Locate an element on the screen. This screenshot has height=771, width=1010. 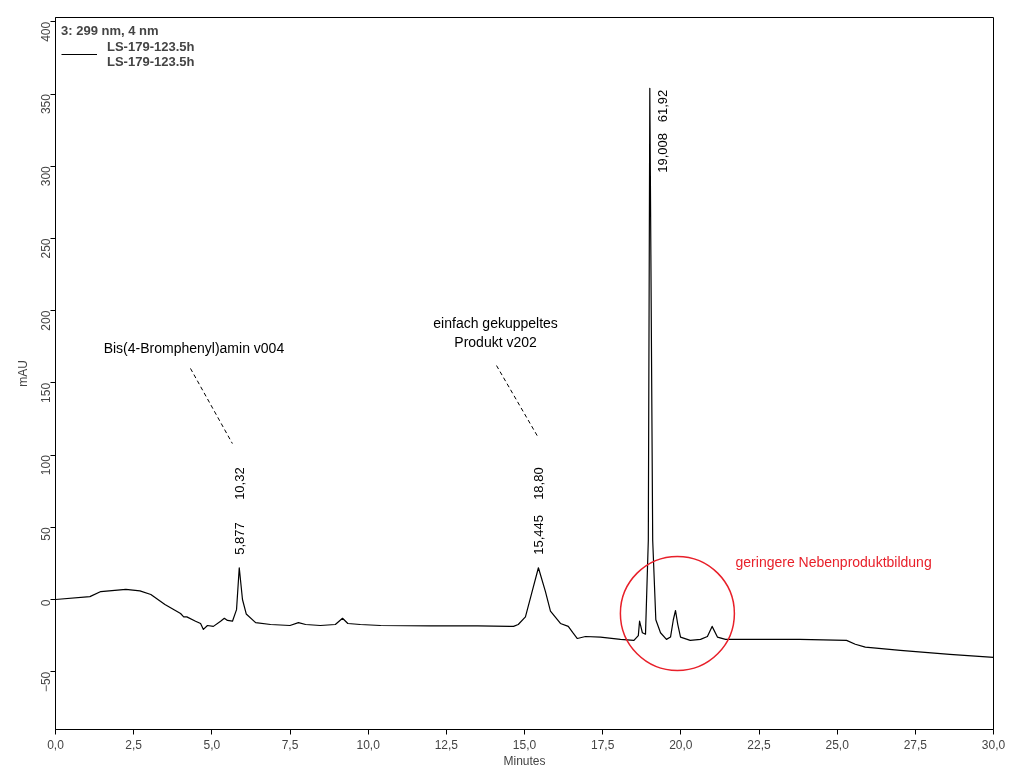
x-tick-label: 12,5 is located at coordinates (446, 744).